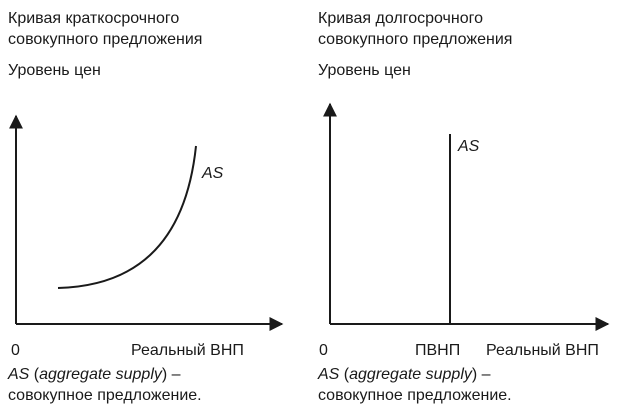 The height and width of the screenshot is (408, 617). Describe the element at coordinates (323, 350) in the screenshot. I see `right-origin-label: 0` at that location.